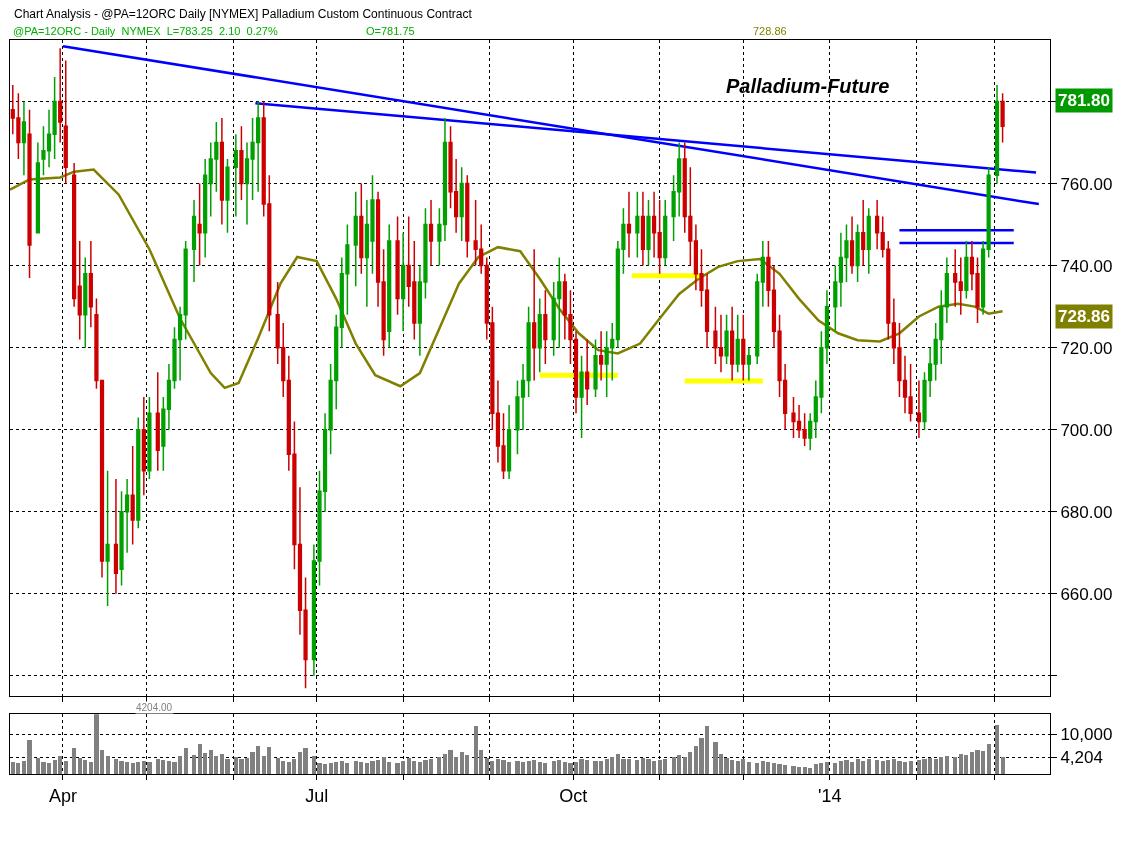 Image resolution: width=1132 pixels, height=847 pixels. I want to click on y-tick-label: 660.00, so click(1086, 594).